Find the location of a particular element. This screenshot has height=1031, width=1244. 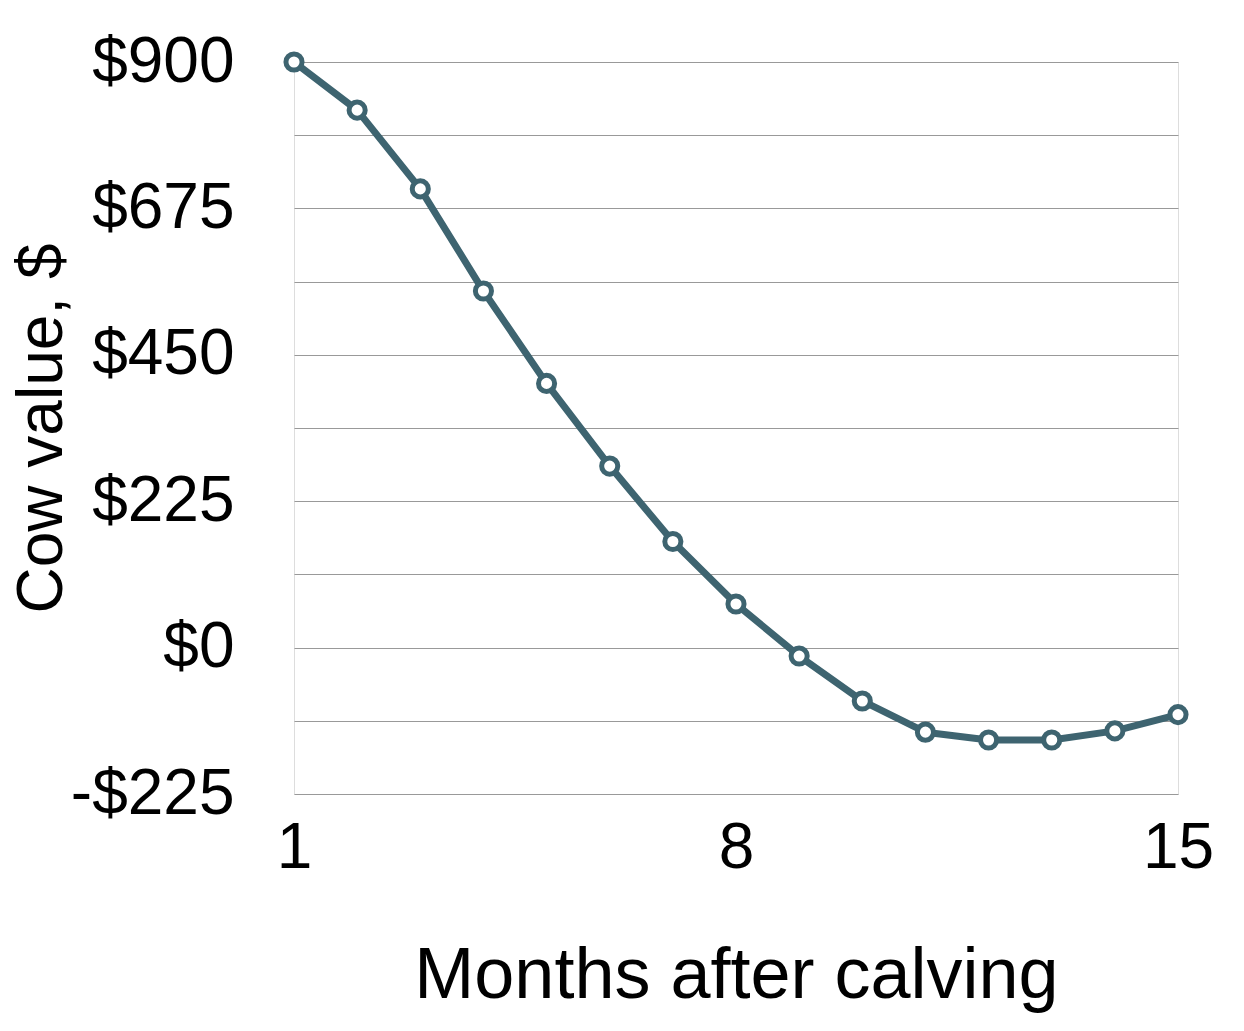

x-tick-label: 1 is located at coordinates (294, 845).